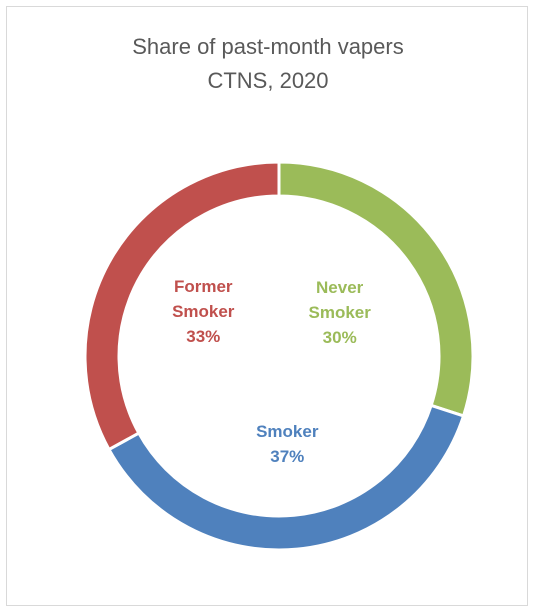 The image size is (536, 614). I want to click on chart-subtitle: CTNS, 2020, so click(268, 80).